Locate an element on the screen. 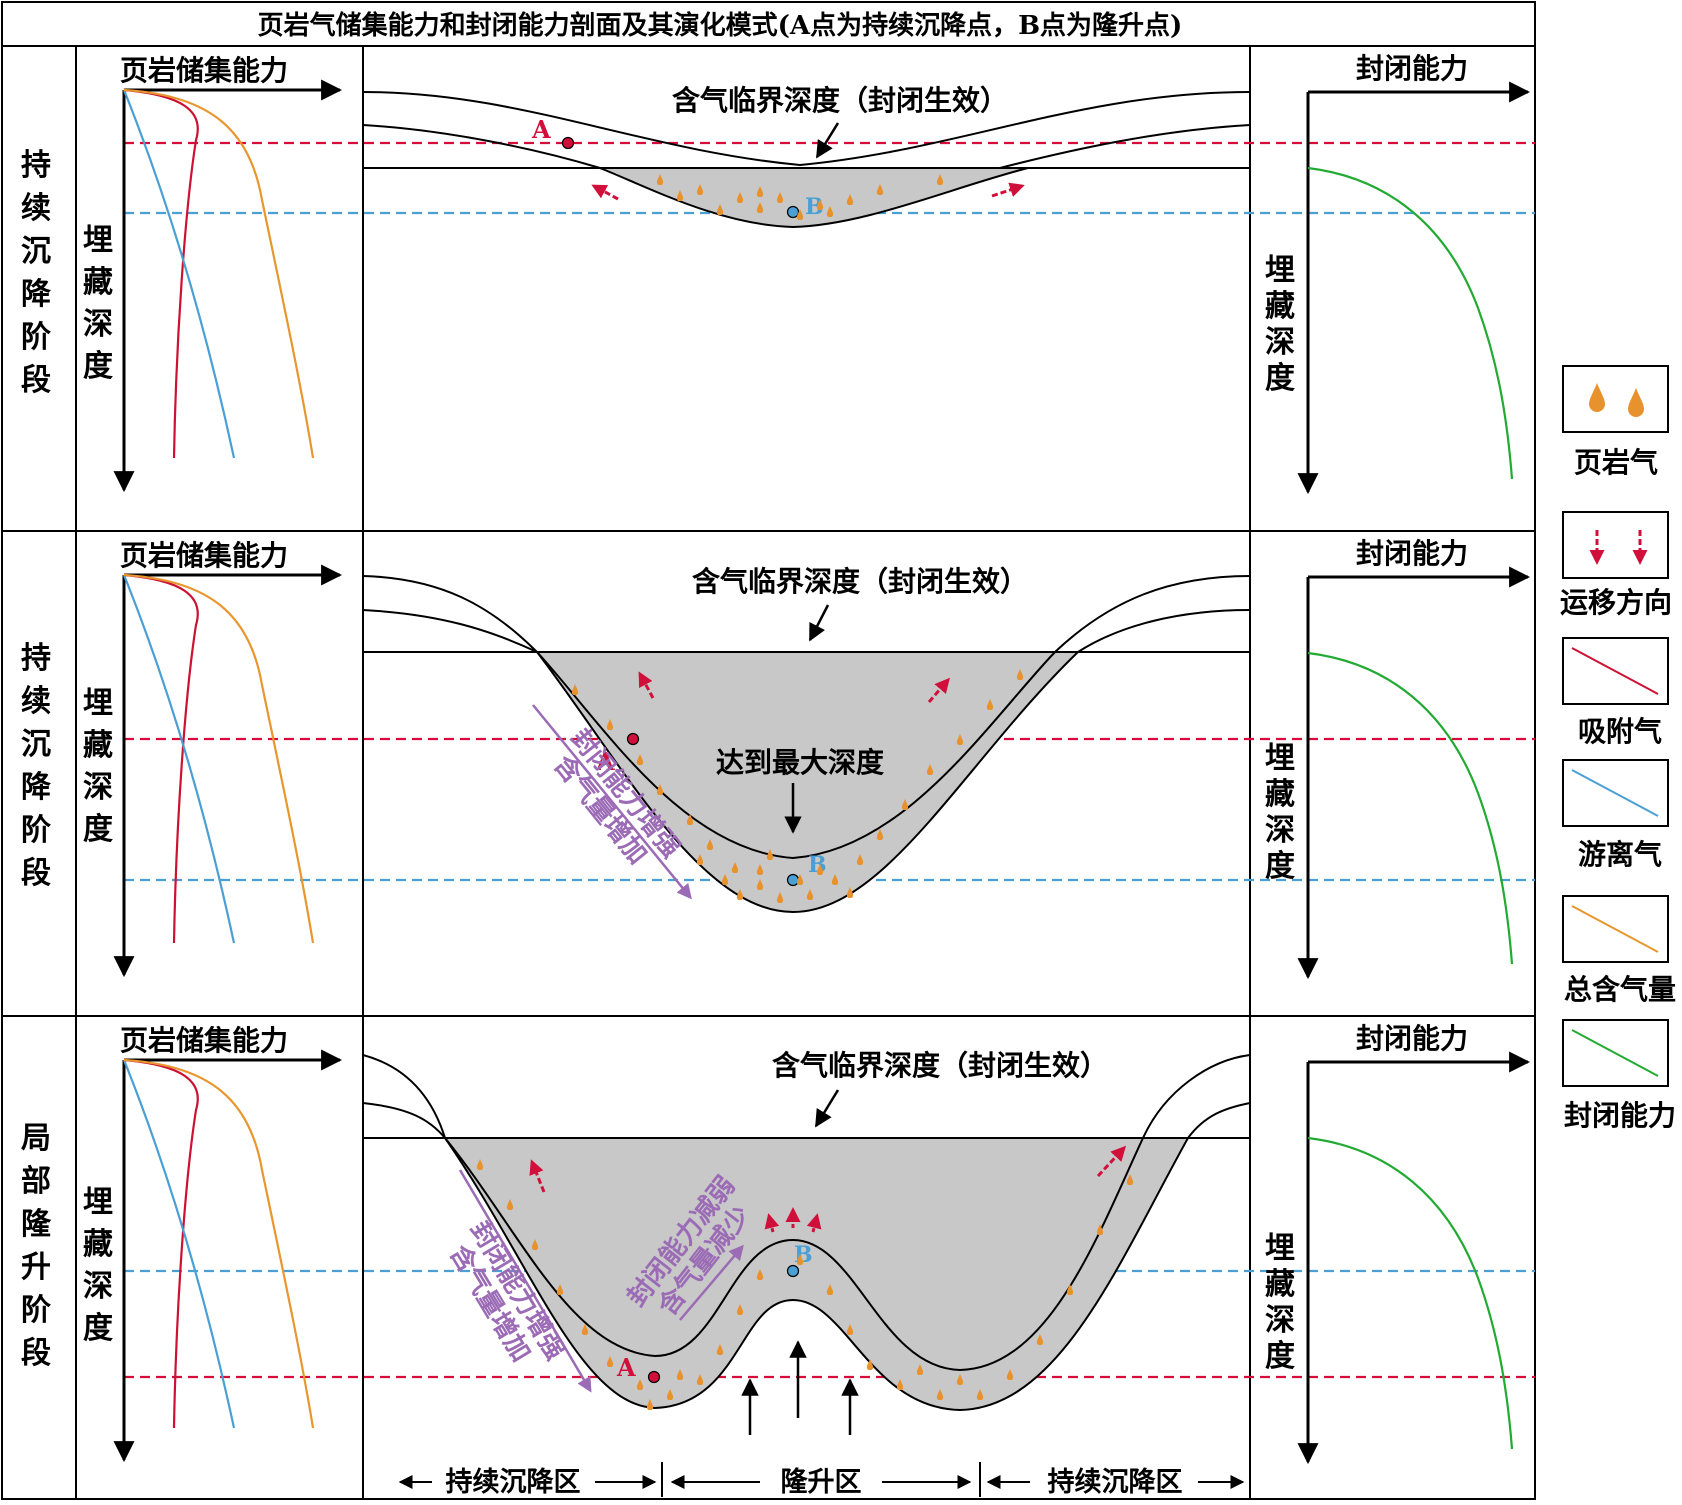 This screenshot has width=1682, height=1505. profile-stage-1: A B 含气临界深度（封闭生效） is located at coordinates (806, 156).